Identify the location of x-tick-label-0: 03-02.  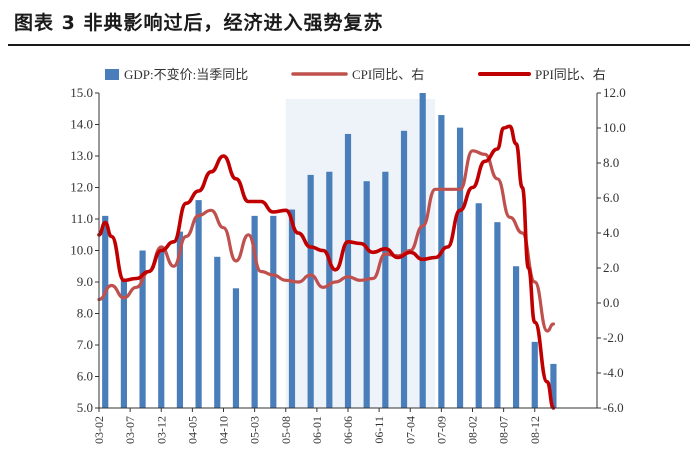
(99, 430).